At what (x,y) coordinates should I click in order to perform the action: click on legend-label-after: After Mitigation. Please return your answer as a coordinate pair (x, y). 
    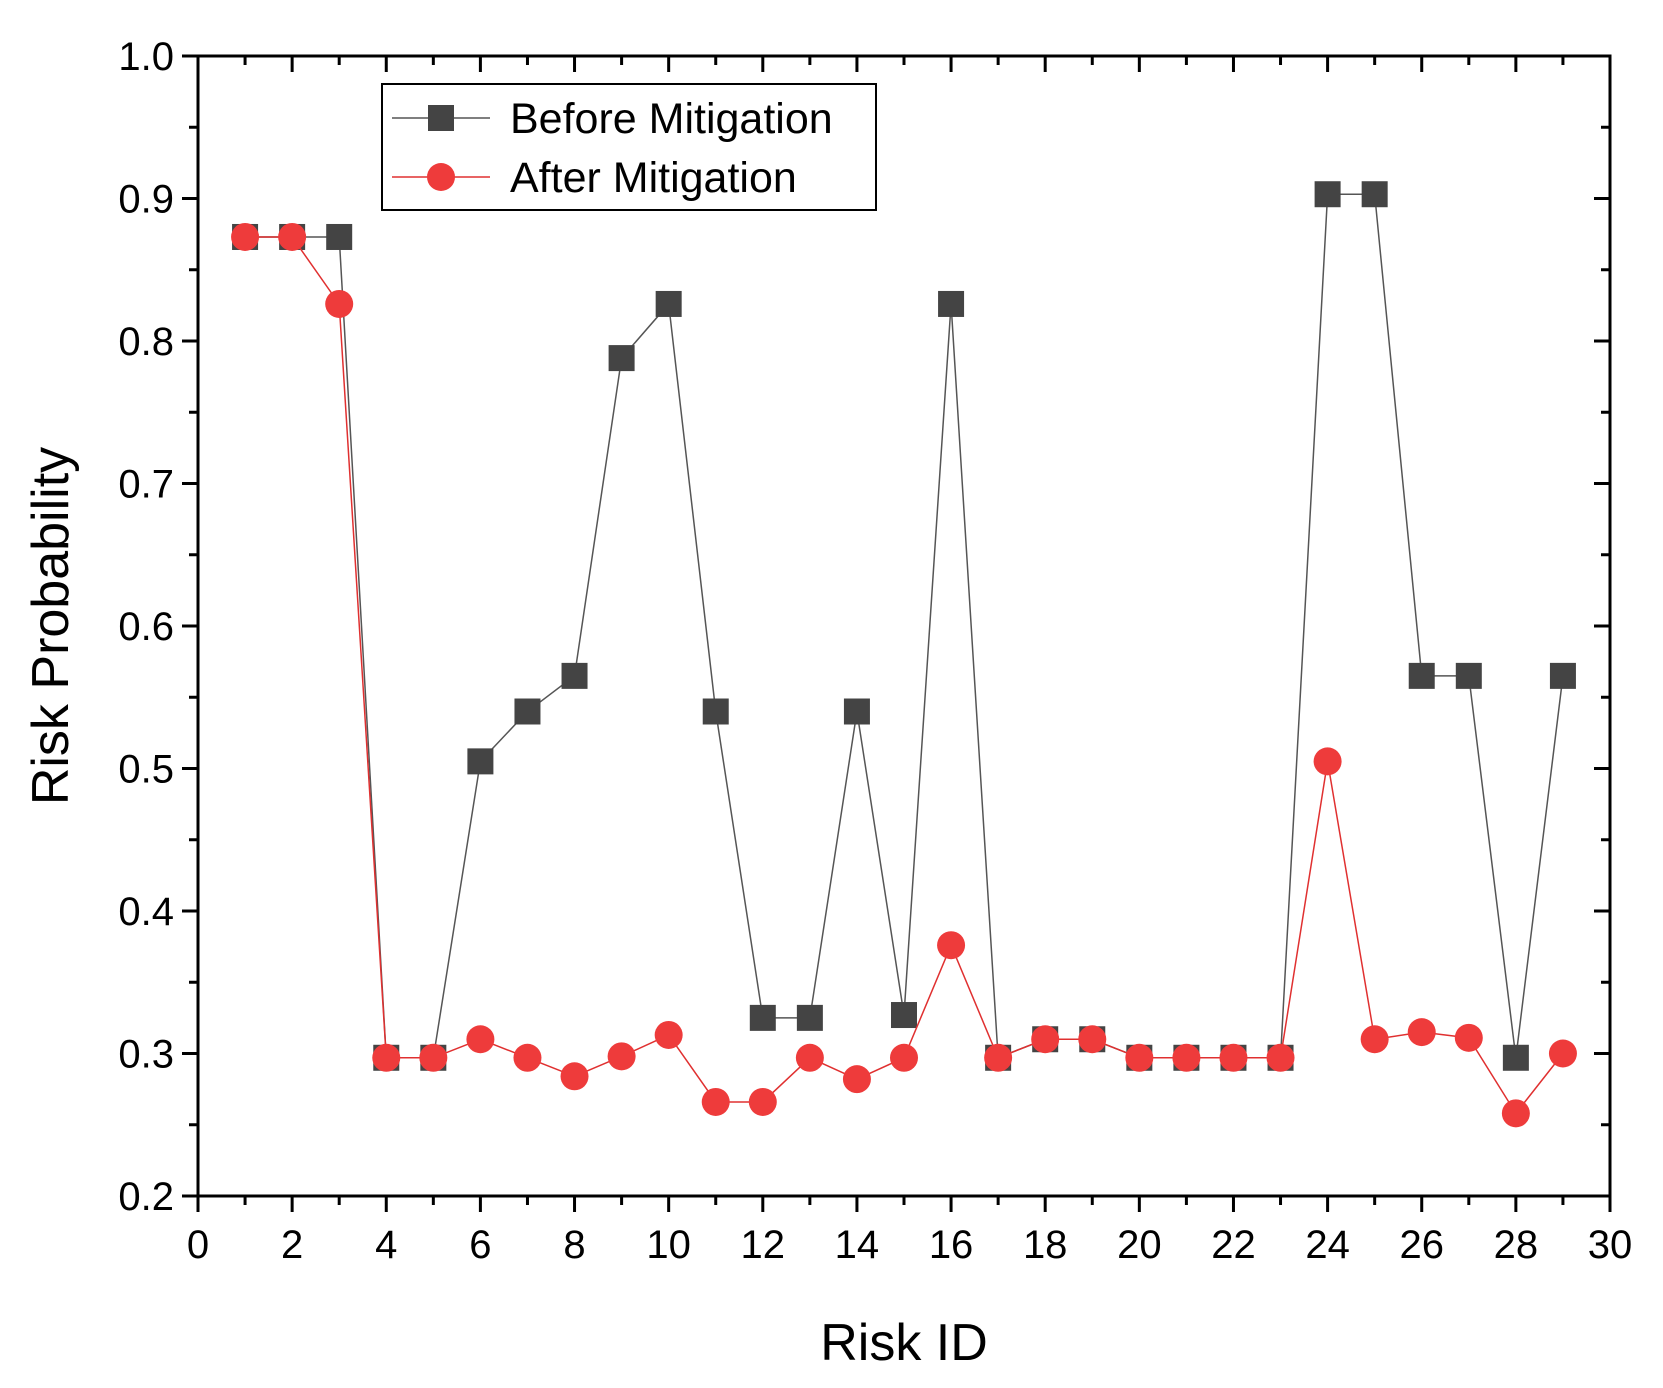
    Looking at the image, I should click on (653, 178).